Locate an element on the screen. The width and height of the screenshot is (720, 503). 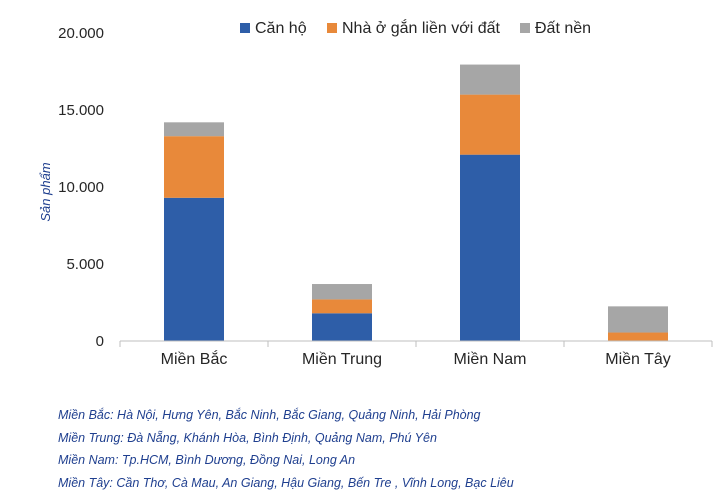
x-category-label: Miền Tây is located at coordinates (638, 359).